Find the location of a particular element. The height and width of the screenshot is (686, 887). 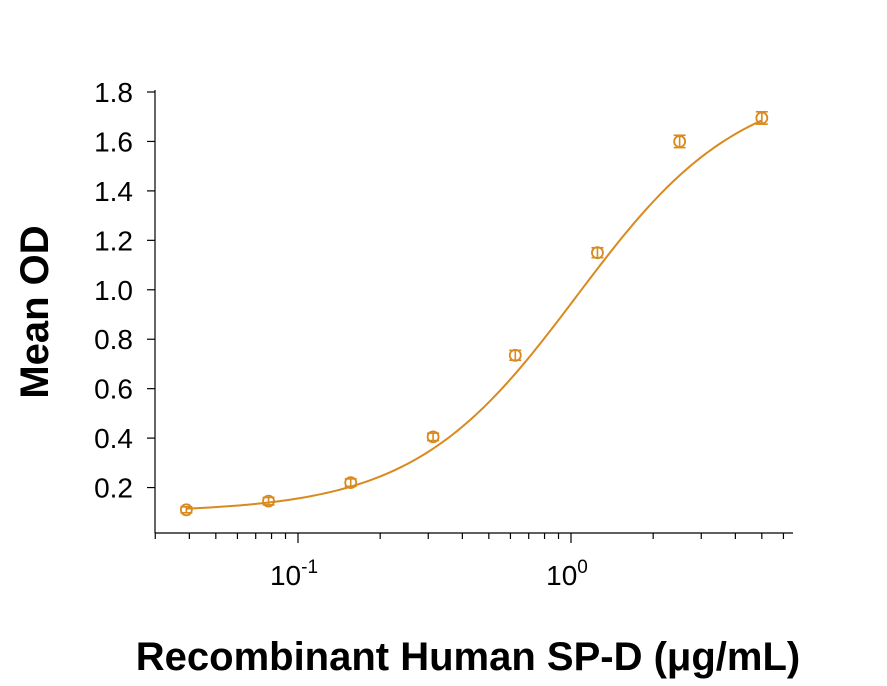

x-tick-label: 10⁻¹ is located at coordinates (294, 574).